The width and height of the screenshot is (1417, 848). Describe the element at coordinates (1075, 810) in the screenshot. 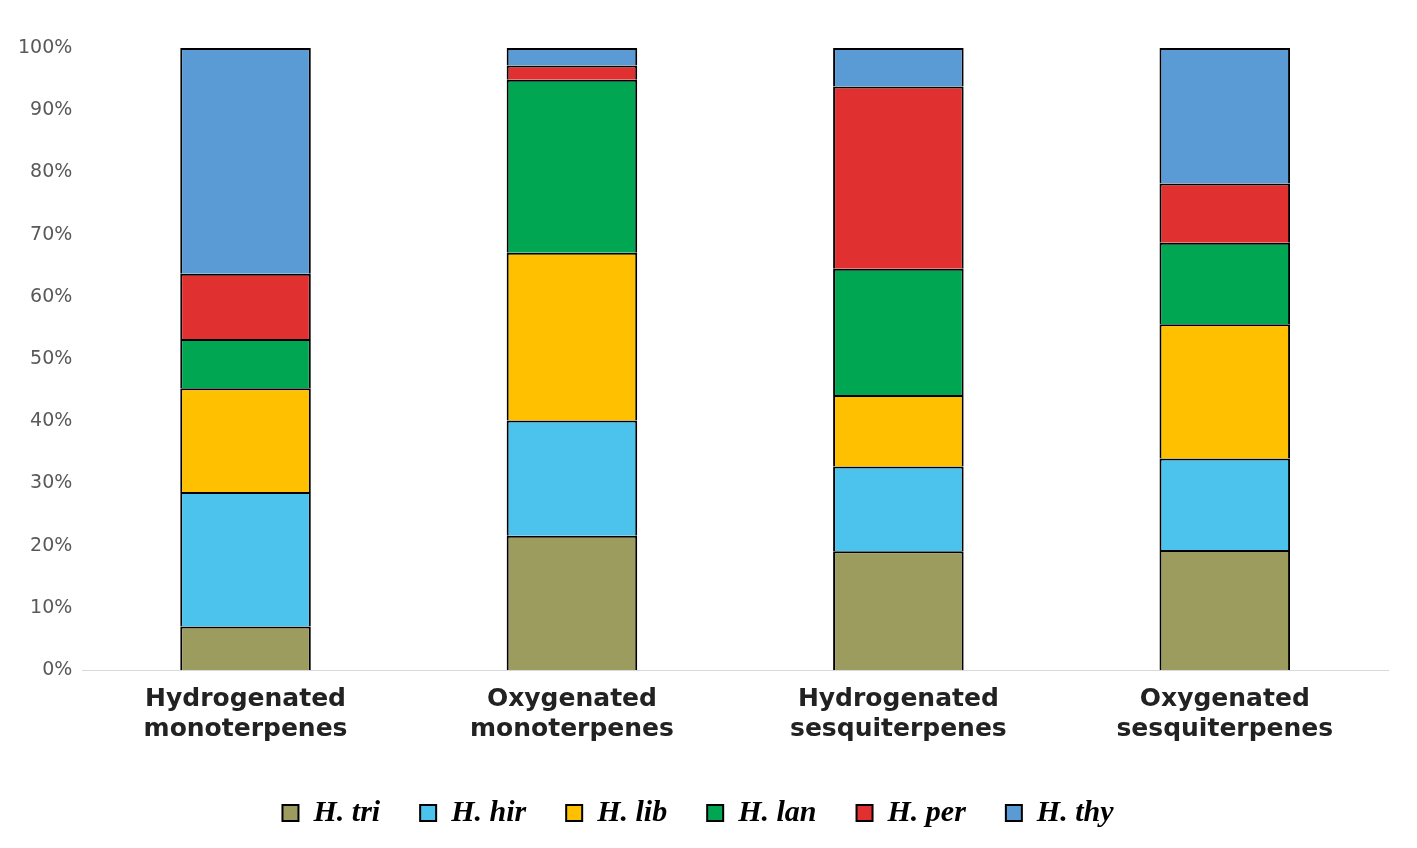

I see `legend-label: H. thy` at that location.